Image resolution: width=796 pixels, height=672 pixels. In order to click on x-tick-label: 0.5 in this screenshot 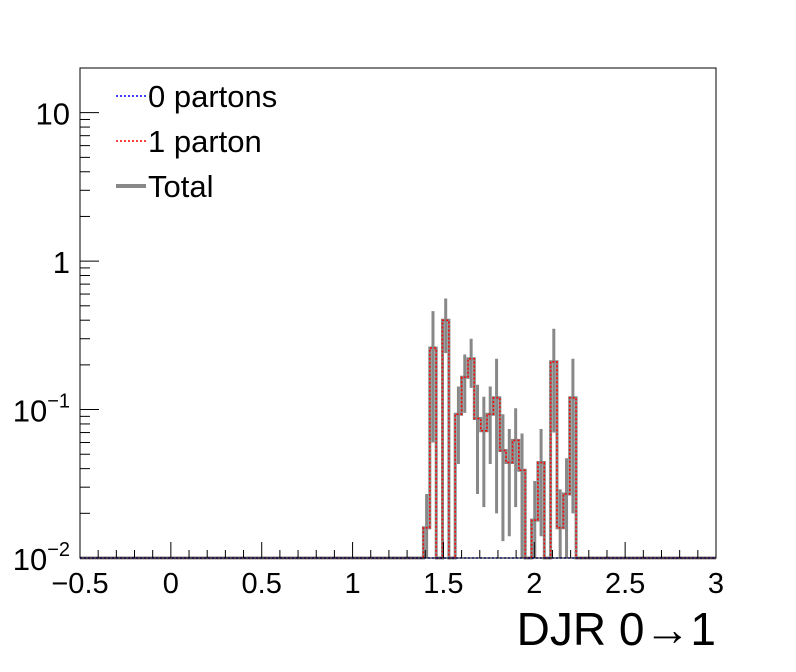, I will do `click(262, 584)`.